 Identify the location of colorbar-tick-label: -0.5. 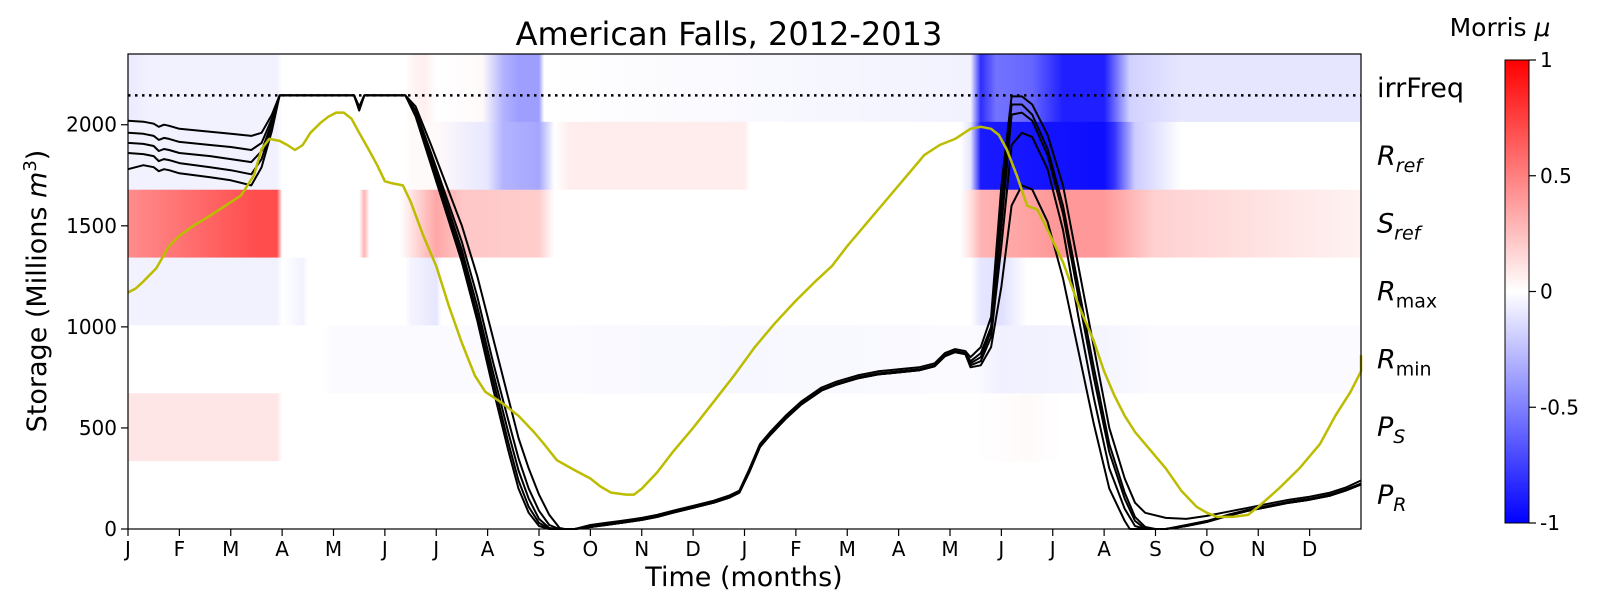
(1559, 407).